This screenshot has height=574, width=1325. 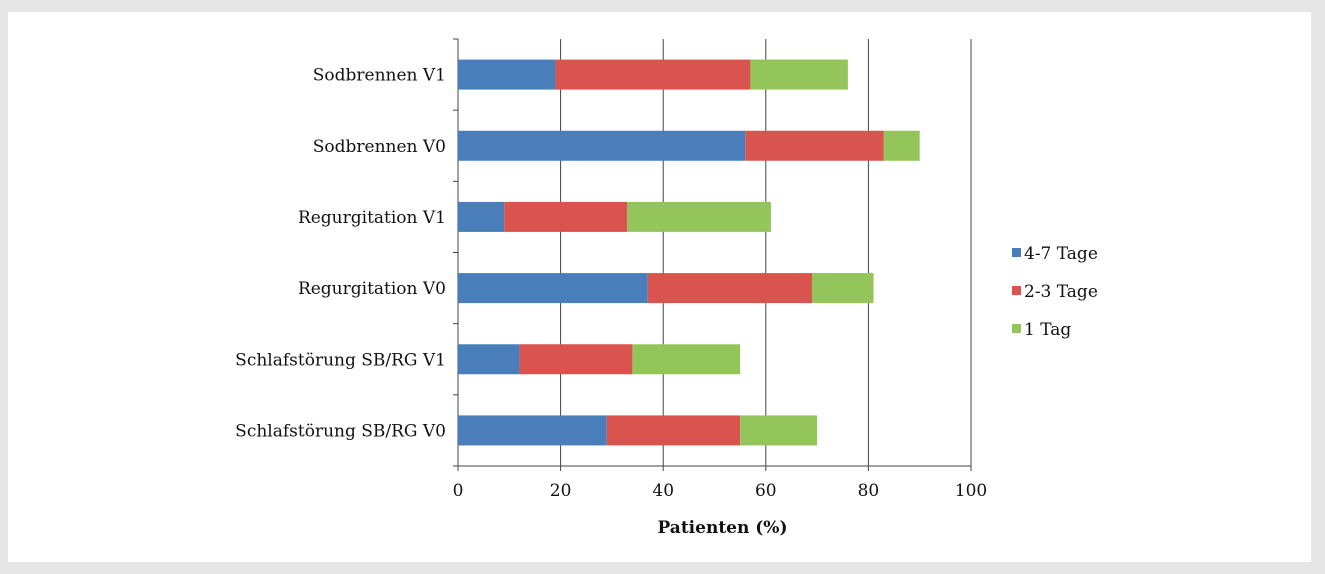 What do you see at coordinates (722, 528) in the screenshot?
I see `x-axis-title: Patienten (%)` at bounding box center [722, 528].